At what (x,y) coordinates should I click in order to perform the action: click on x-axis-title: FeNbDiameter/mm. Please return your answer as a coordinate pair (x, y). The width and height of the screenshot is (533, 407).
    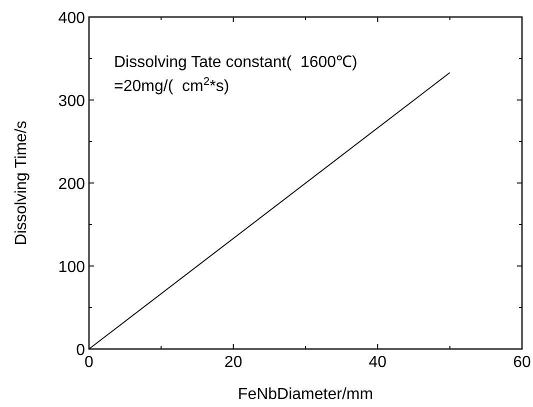
    Looking at the image, I should click on (306, 394).